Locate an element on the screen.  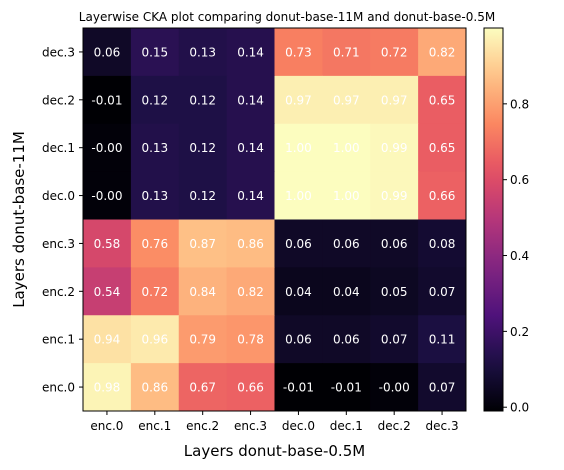
cell-value-label: 0.78 is located at coordinates (250, 340).